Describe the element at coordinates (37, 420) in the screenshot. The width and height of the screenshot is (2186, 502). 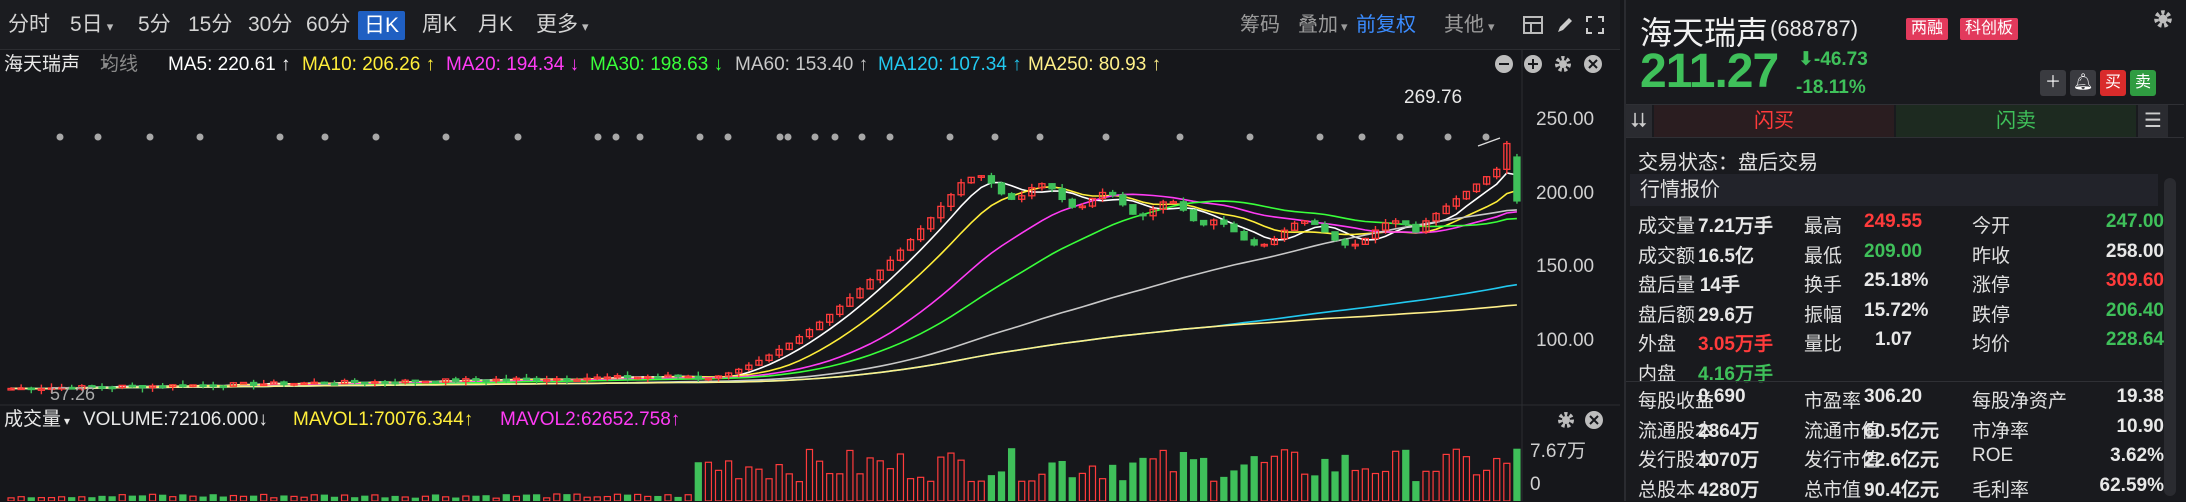
I see `volume-title: 成交量 ▾` at that location.